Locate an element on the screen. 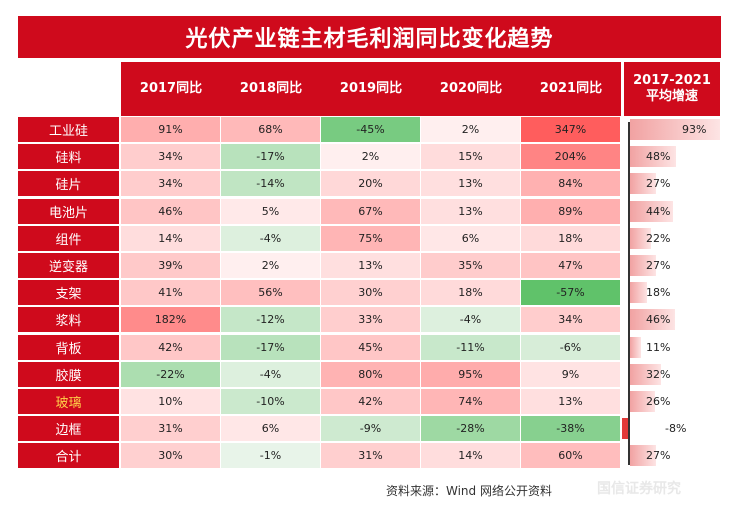 The height and width of the screenshot is (511, 739). avg-value: 44% is located at coordinates (658, 211).